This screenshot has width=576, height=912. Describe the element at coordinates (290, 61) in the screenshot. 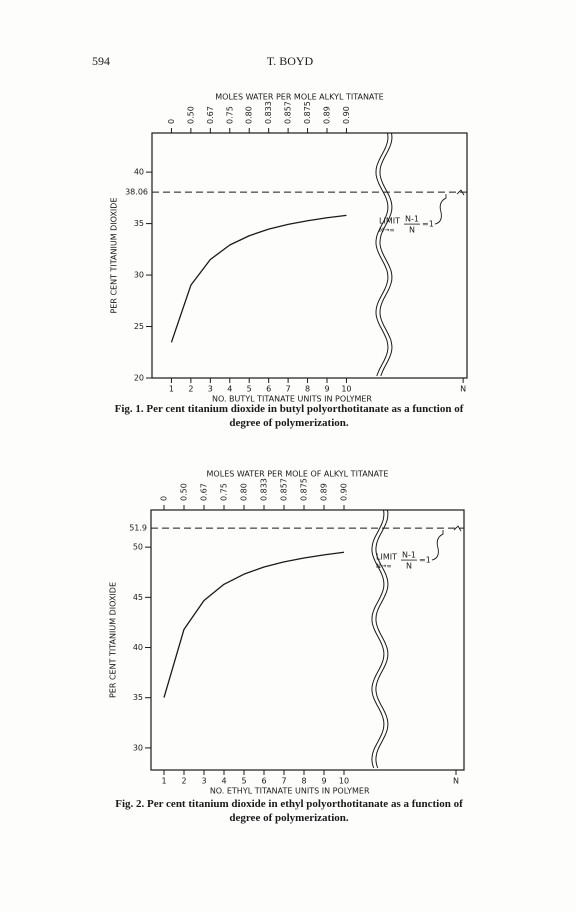

I see `running-head: T. BOYD` at that location.